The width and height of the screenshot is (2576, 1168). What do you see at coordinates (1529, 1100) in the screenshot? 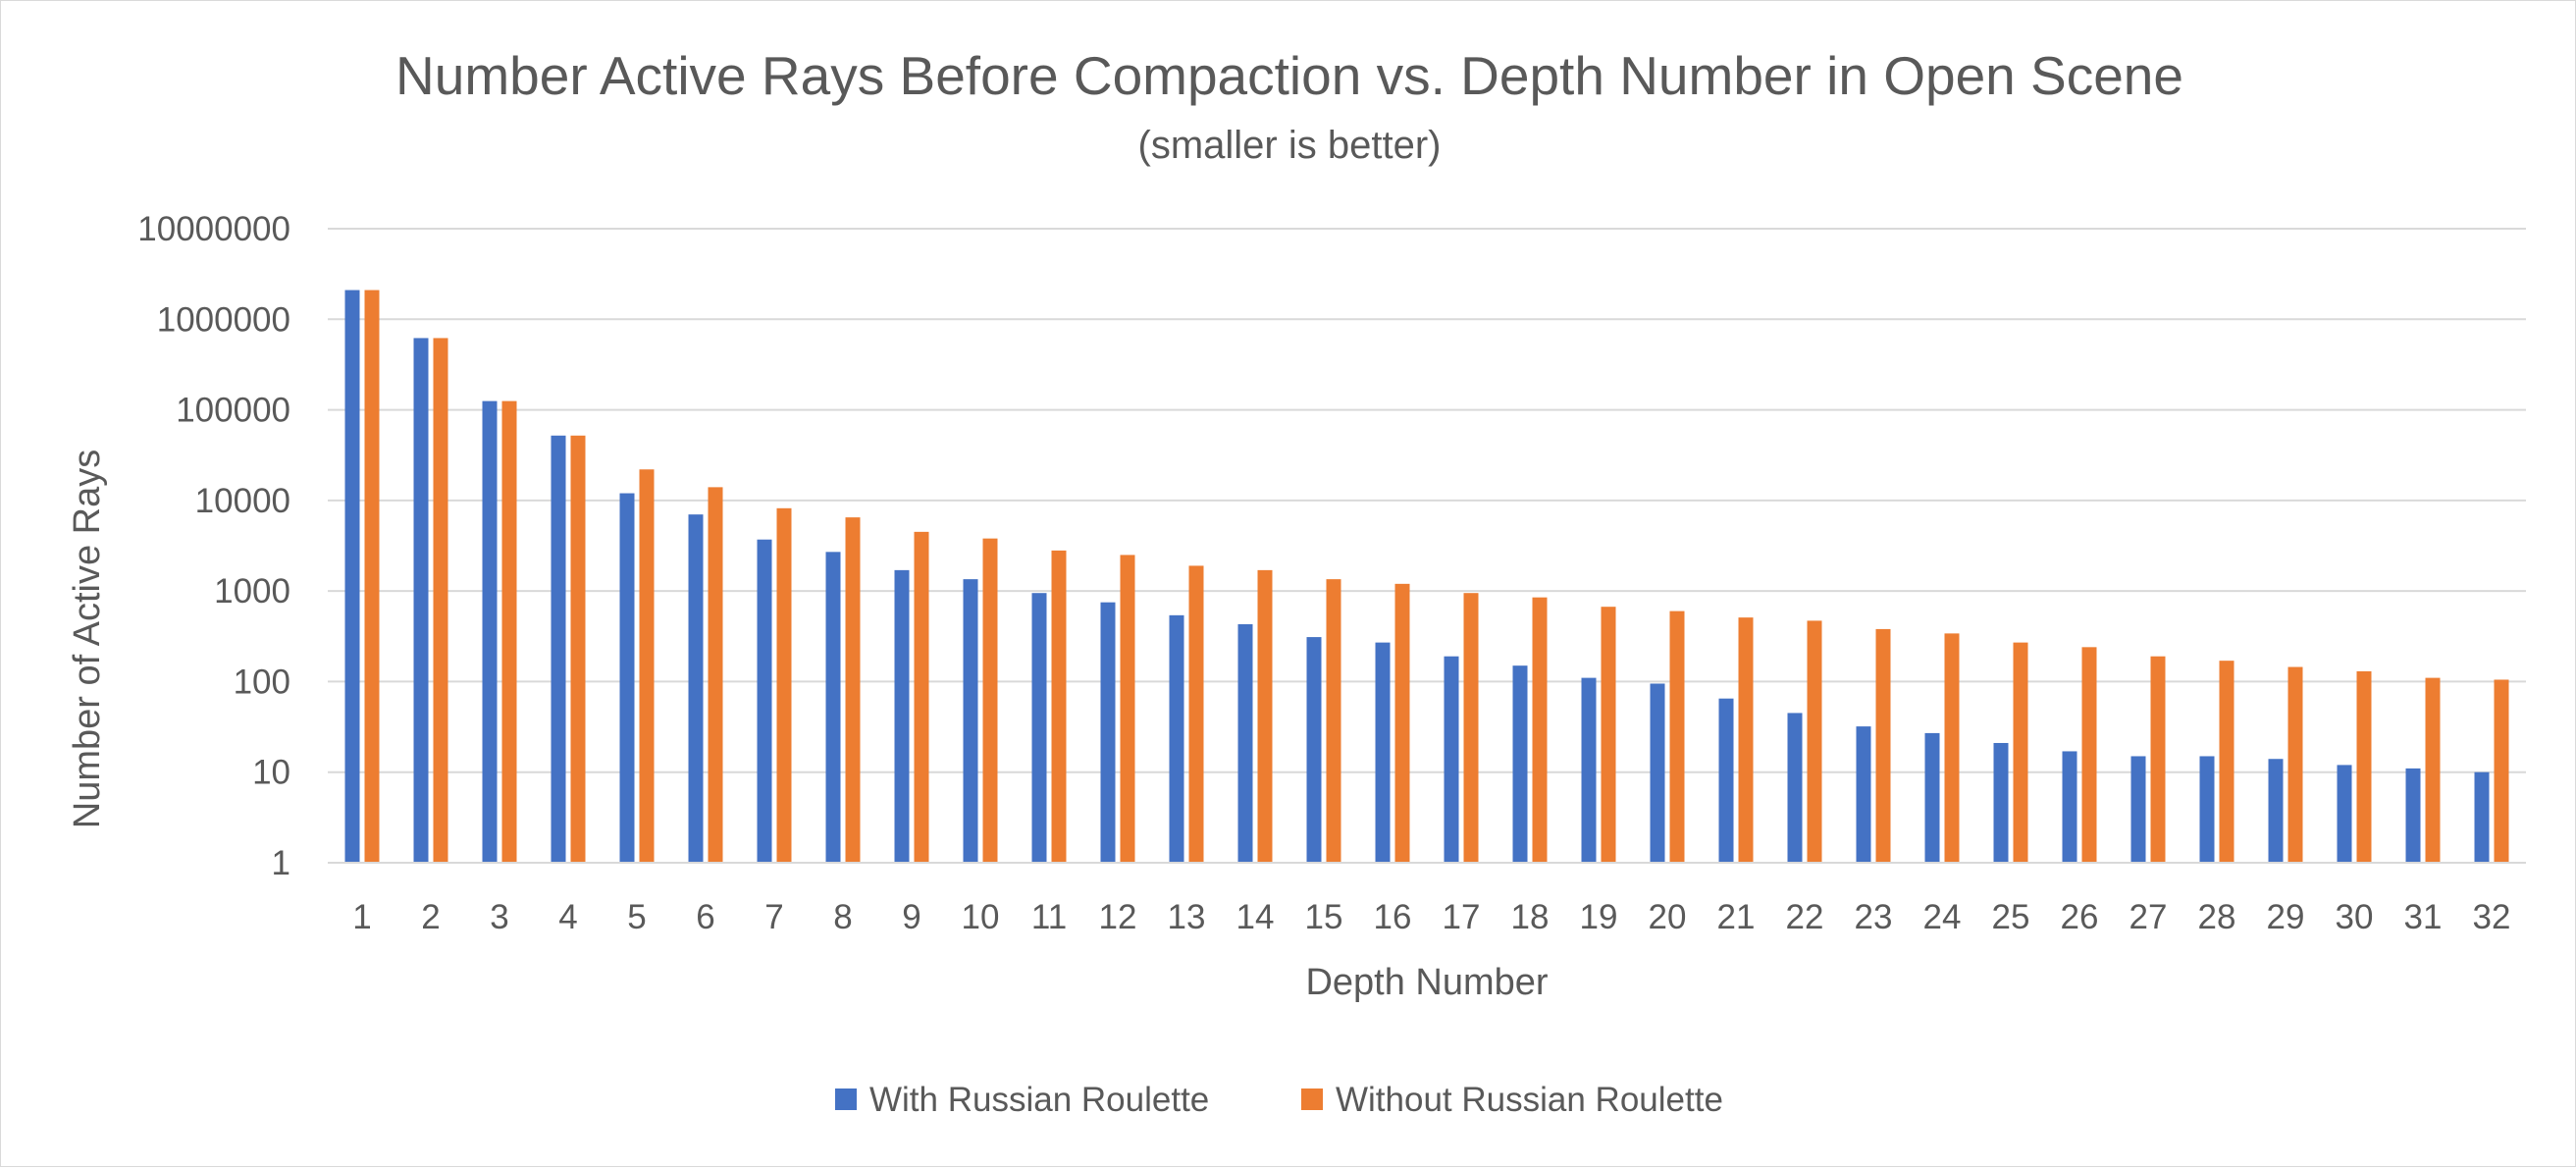
I see `legend-label-series-2: Without Russian Roulette` at bounding box center [1529, 1100].